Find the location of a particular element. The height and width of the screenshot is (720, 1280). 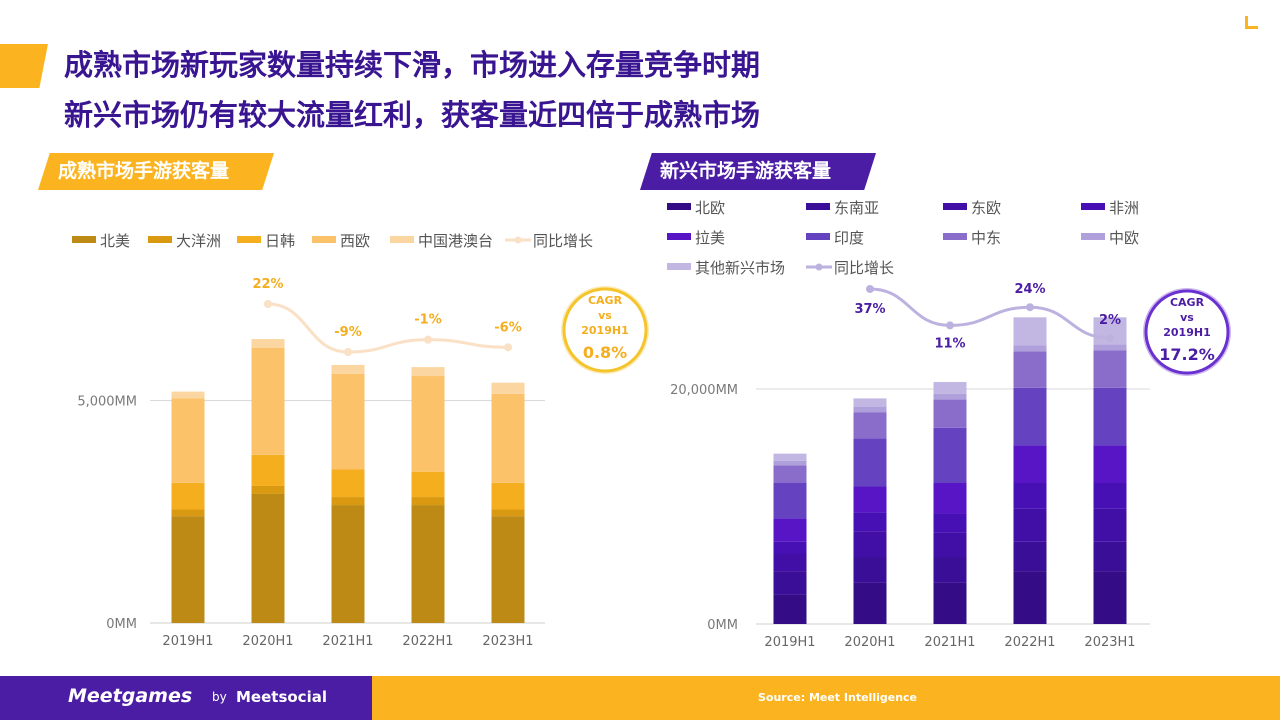

y-tick-label: 20,000MM is located at coordinates (704, 390).